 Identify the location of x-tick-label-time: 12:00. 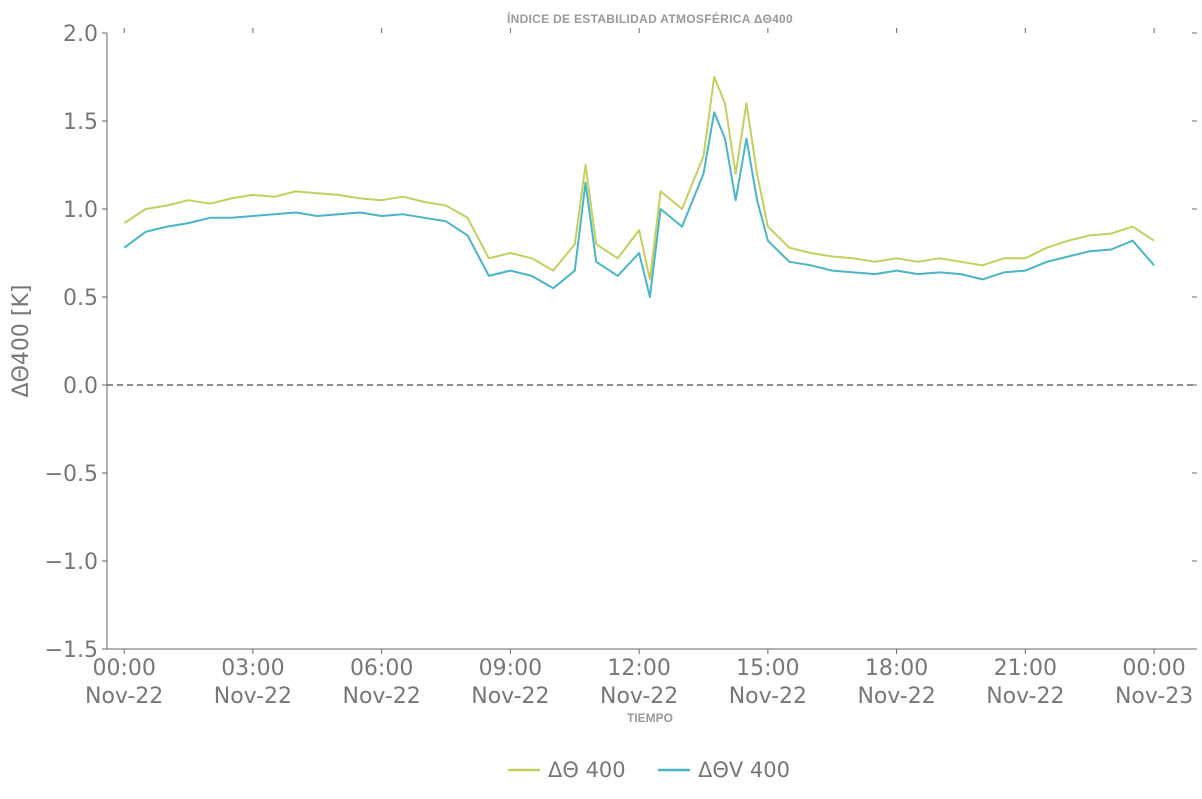
(638, 668).